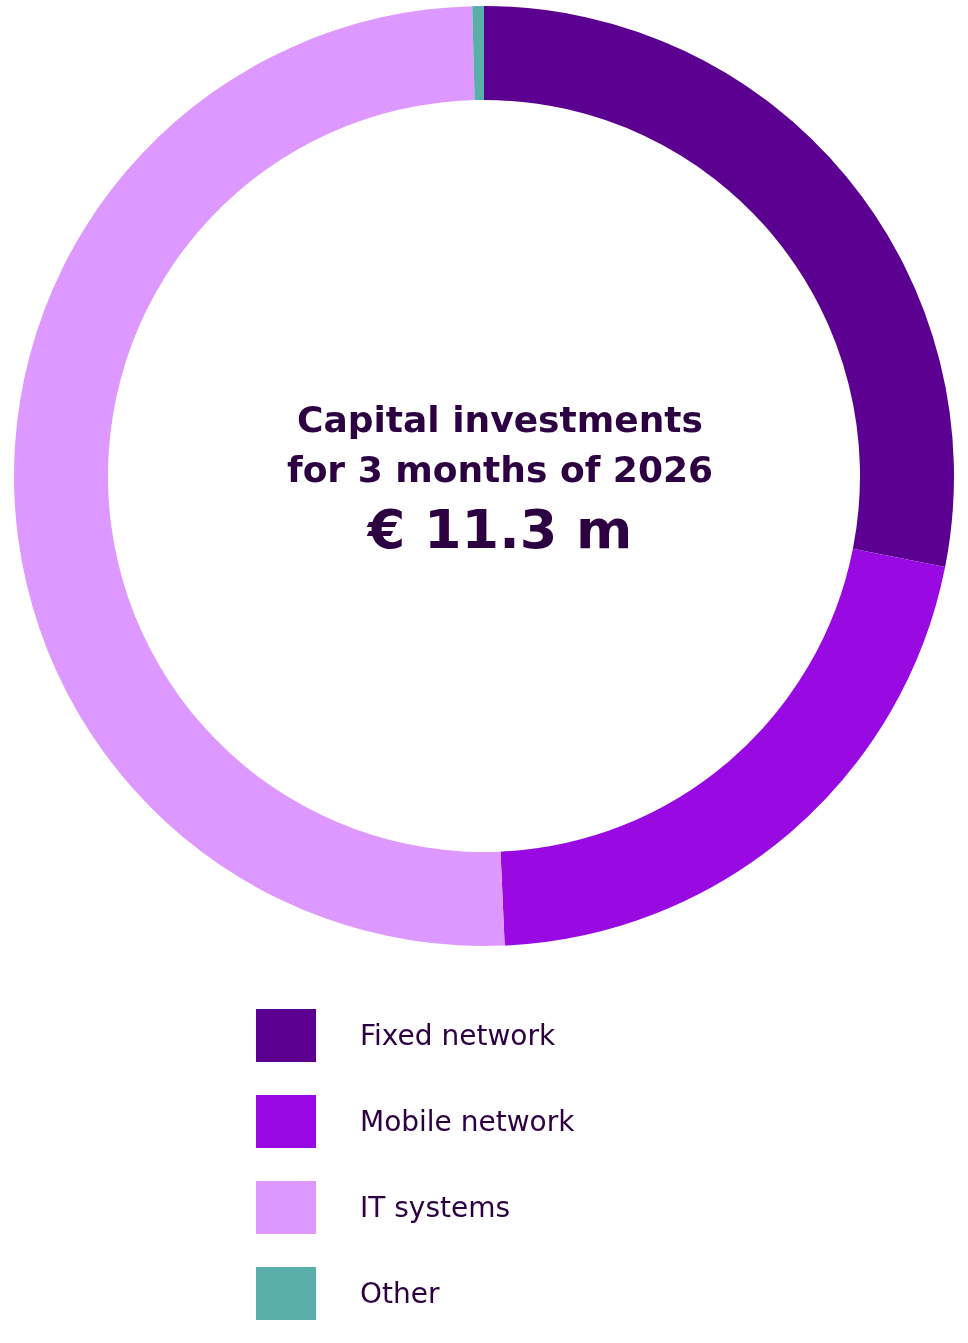  What do you see at coordinates (400, 1293) in the screenshot?
I see `legend-label: Other` at bounding box center [400, 1293].